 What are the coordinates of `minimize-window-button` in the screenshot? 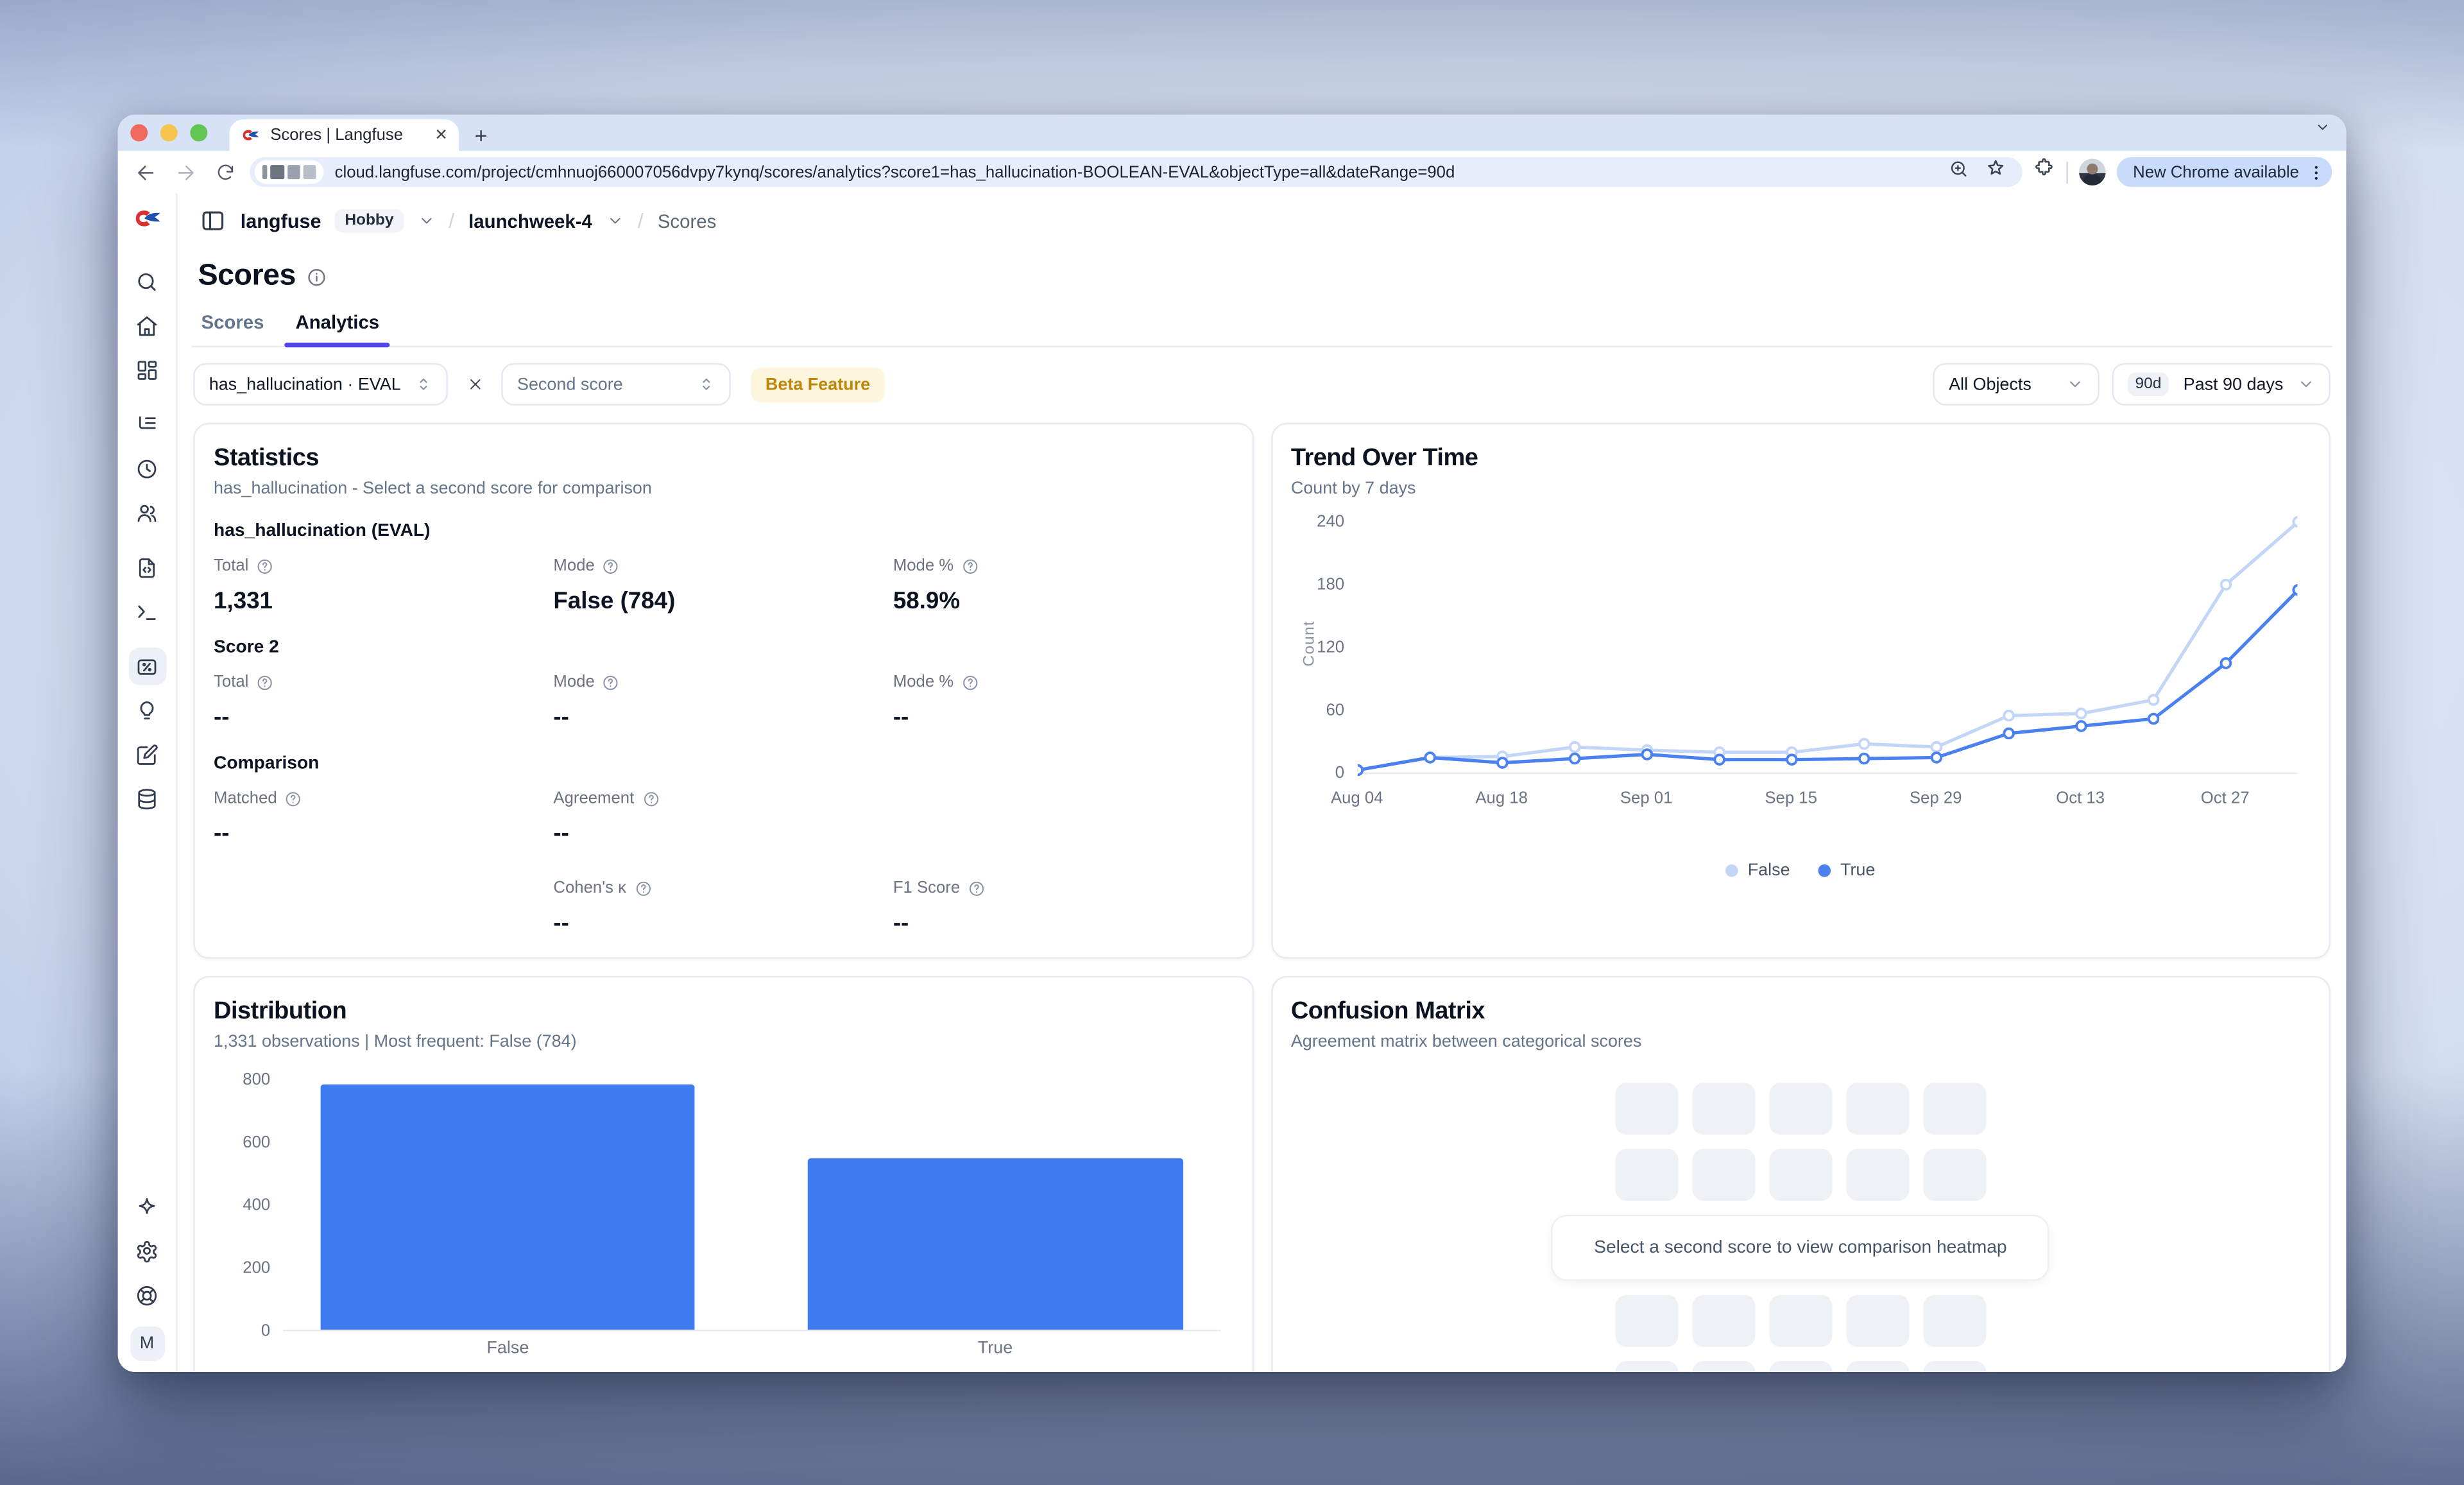 It's located at (169, 133).